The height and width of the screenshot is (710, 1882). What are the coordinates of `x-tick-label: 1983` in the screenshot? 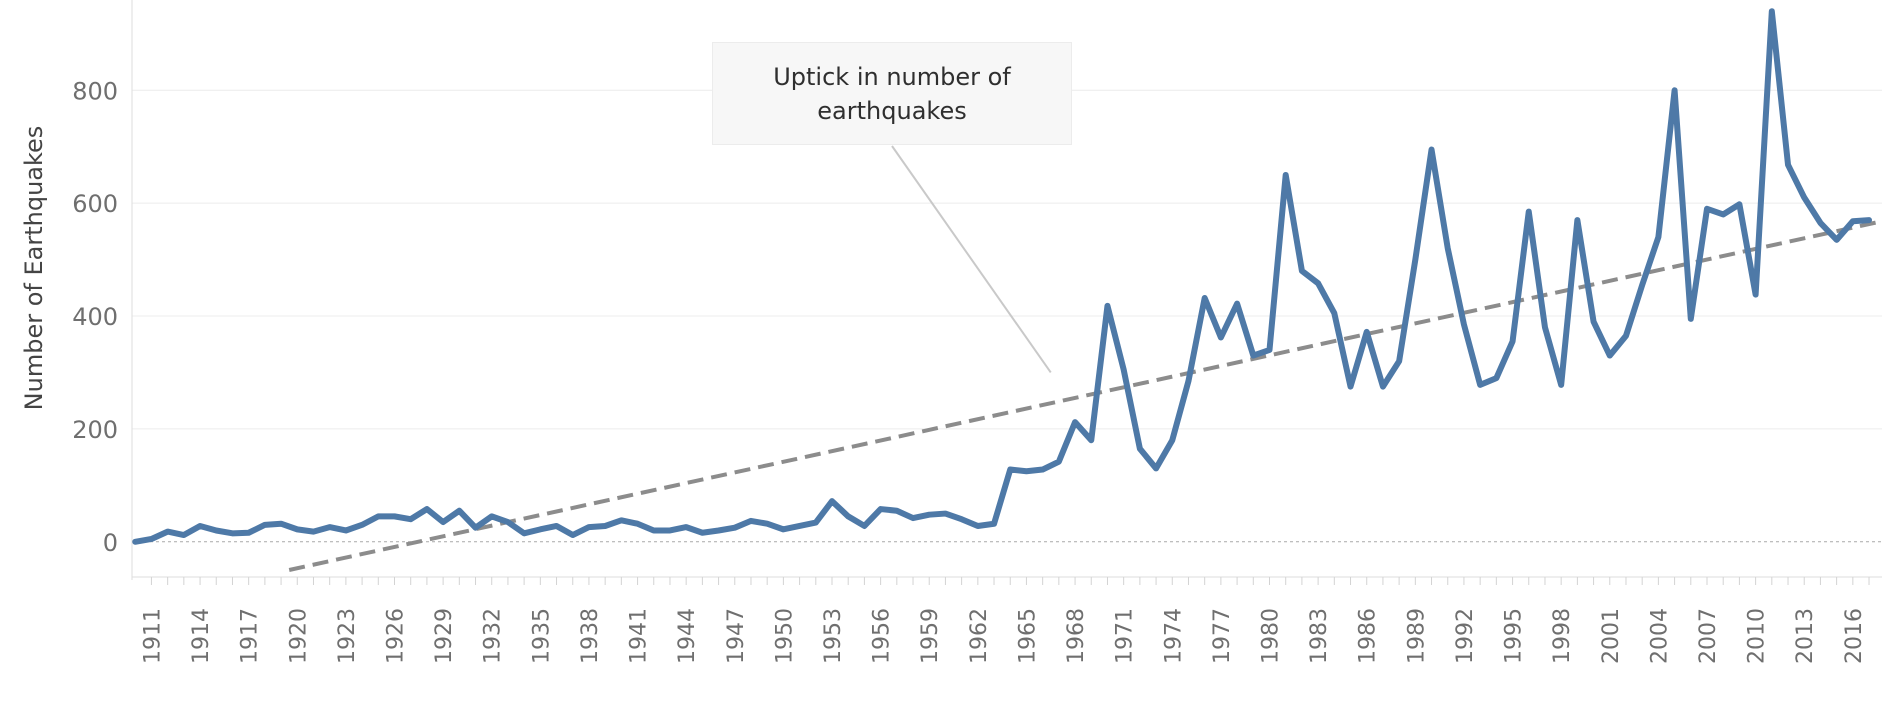 It's located at (1319, 636).